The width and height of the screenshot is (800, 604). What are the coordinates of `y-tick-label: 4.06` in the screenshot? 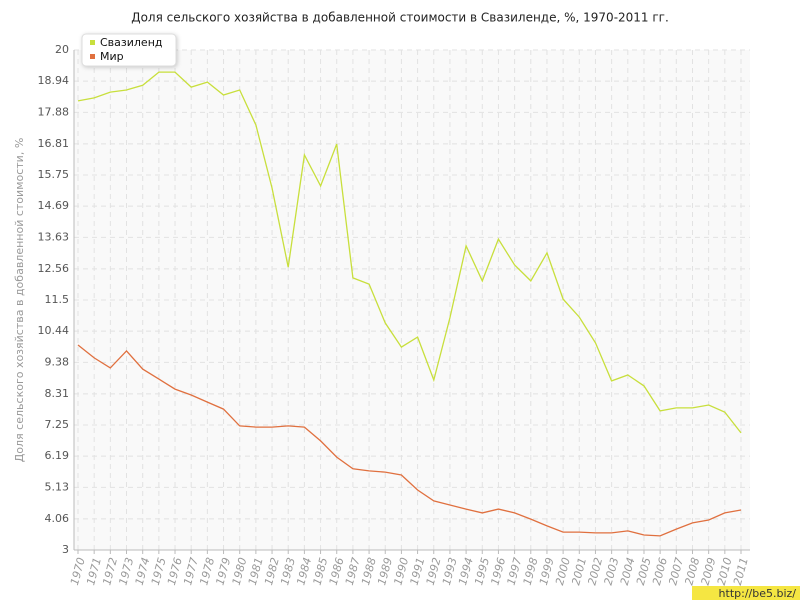 It's located at (57, 518).